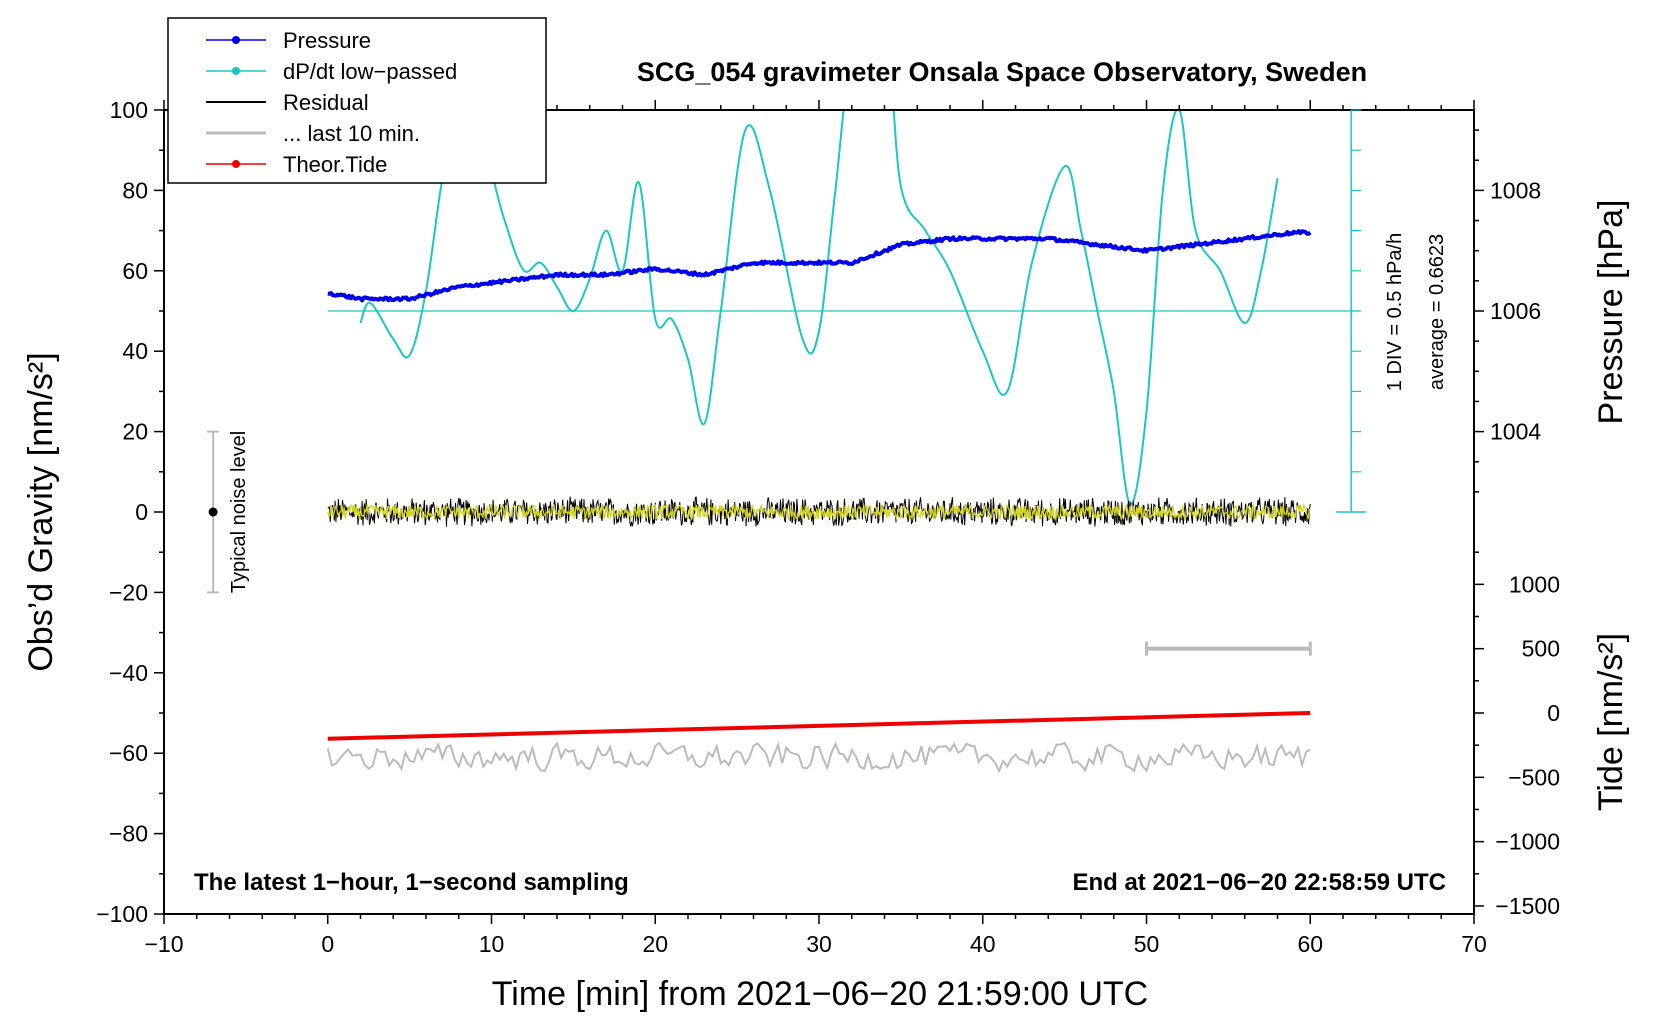 Image resolution: width=1660 pixels, height=1020 pixels. I want to click on y-tick-label: −20, so click(128, 592).